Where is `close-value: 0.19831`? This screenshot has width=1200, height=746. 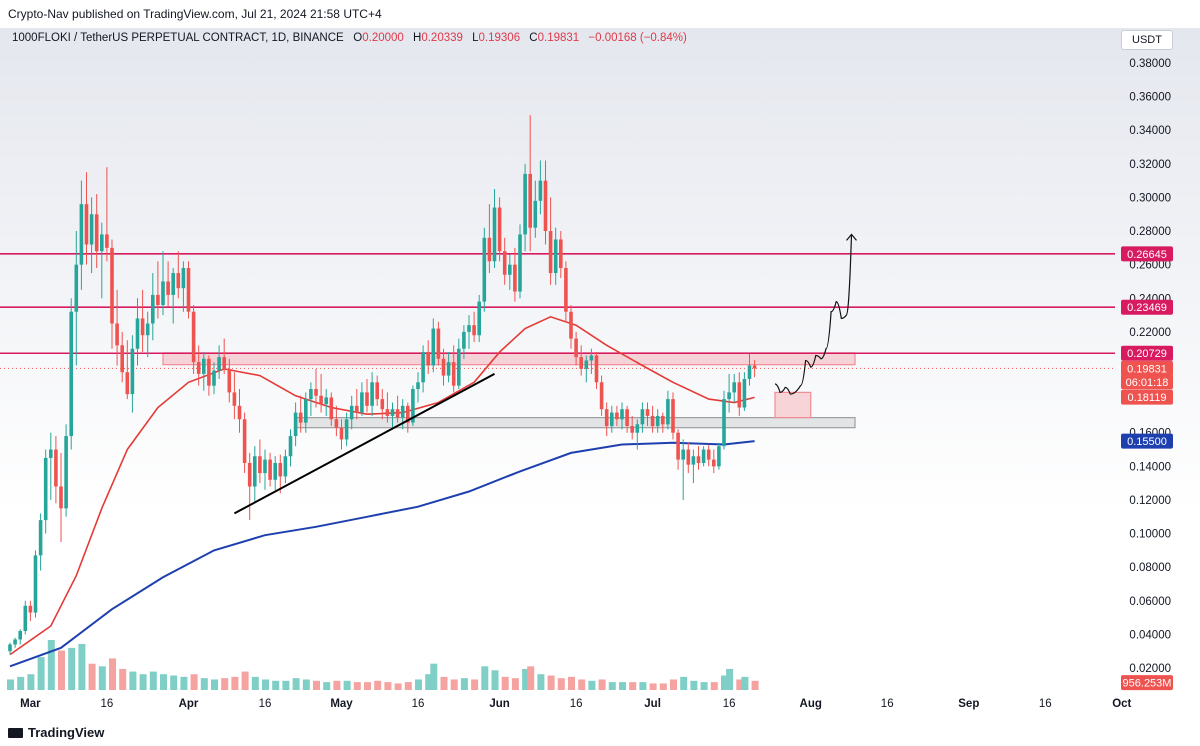 close-value: 0.19831 is located at coordinates (558, 38).